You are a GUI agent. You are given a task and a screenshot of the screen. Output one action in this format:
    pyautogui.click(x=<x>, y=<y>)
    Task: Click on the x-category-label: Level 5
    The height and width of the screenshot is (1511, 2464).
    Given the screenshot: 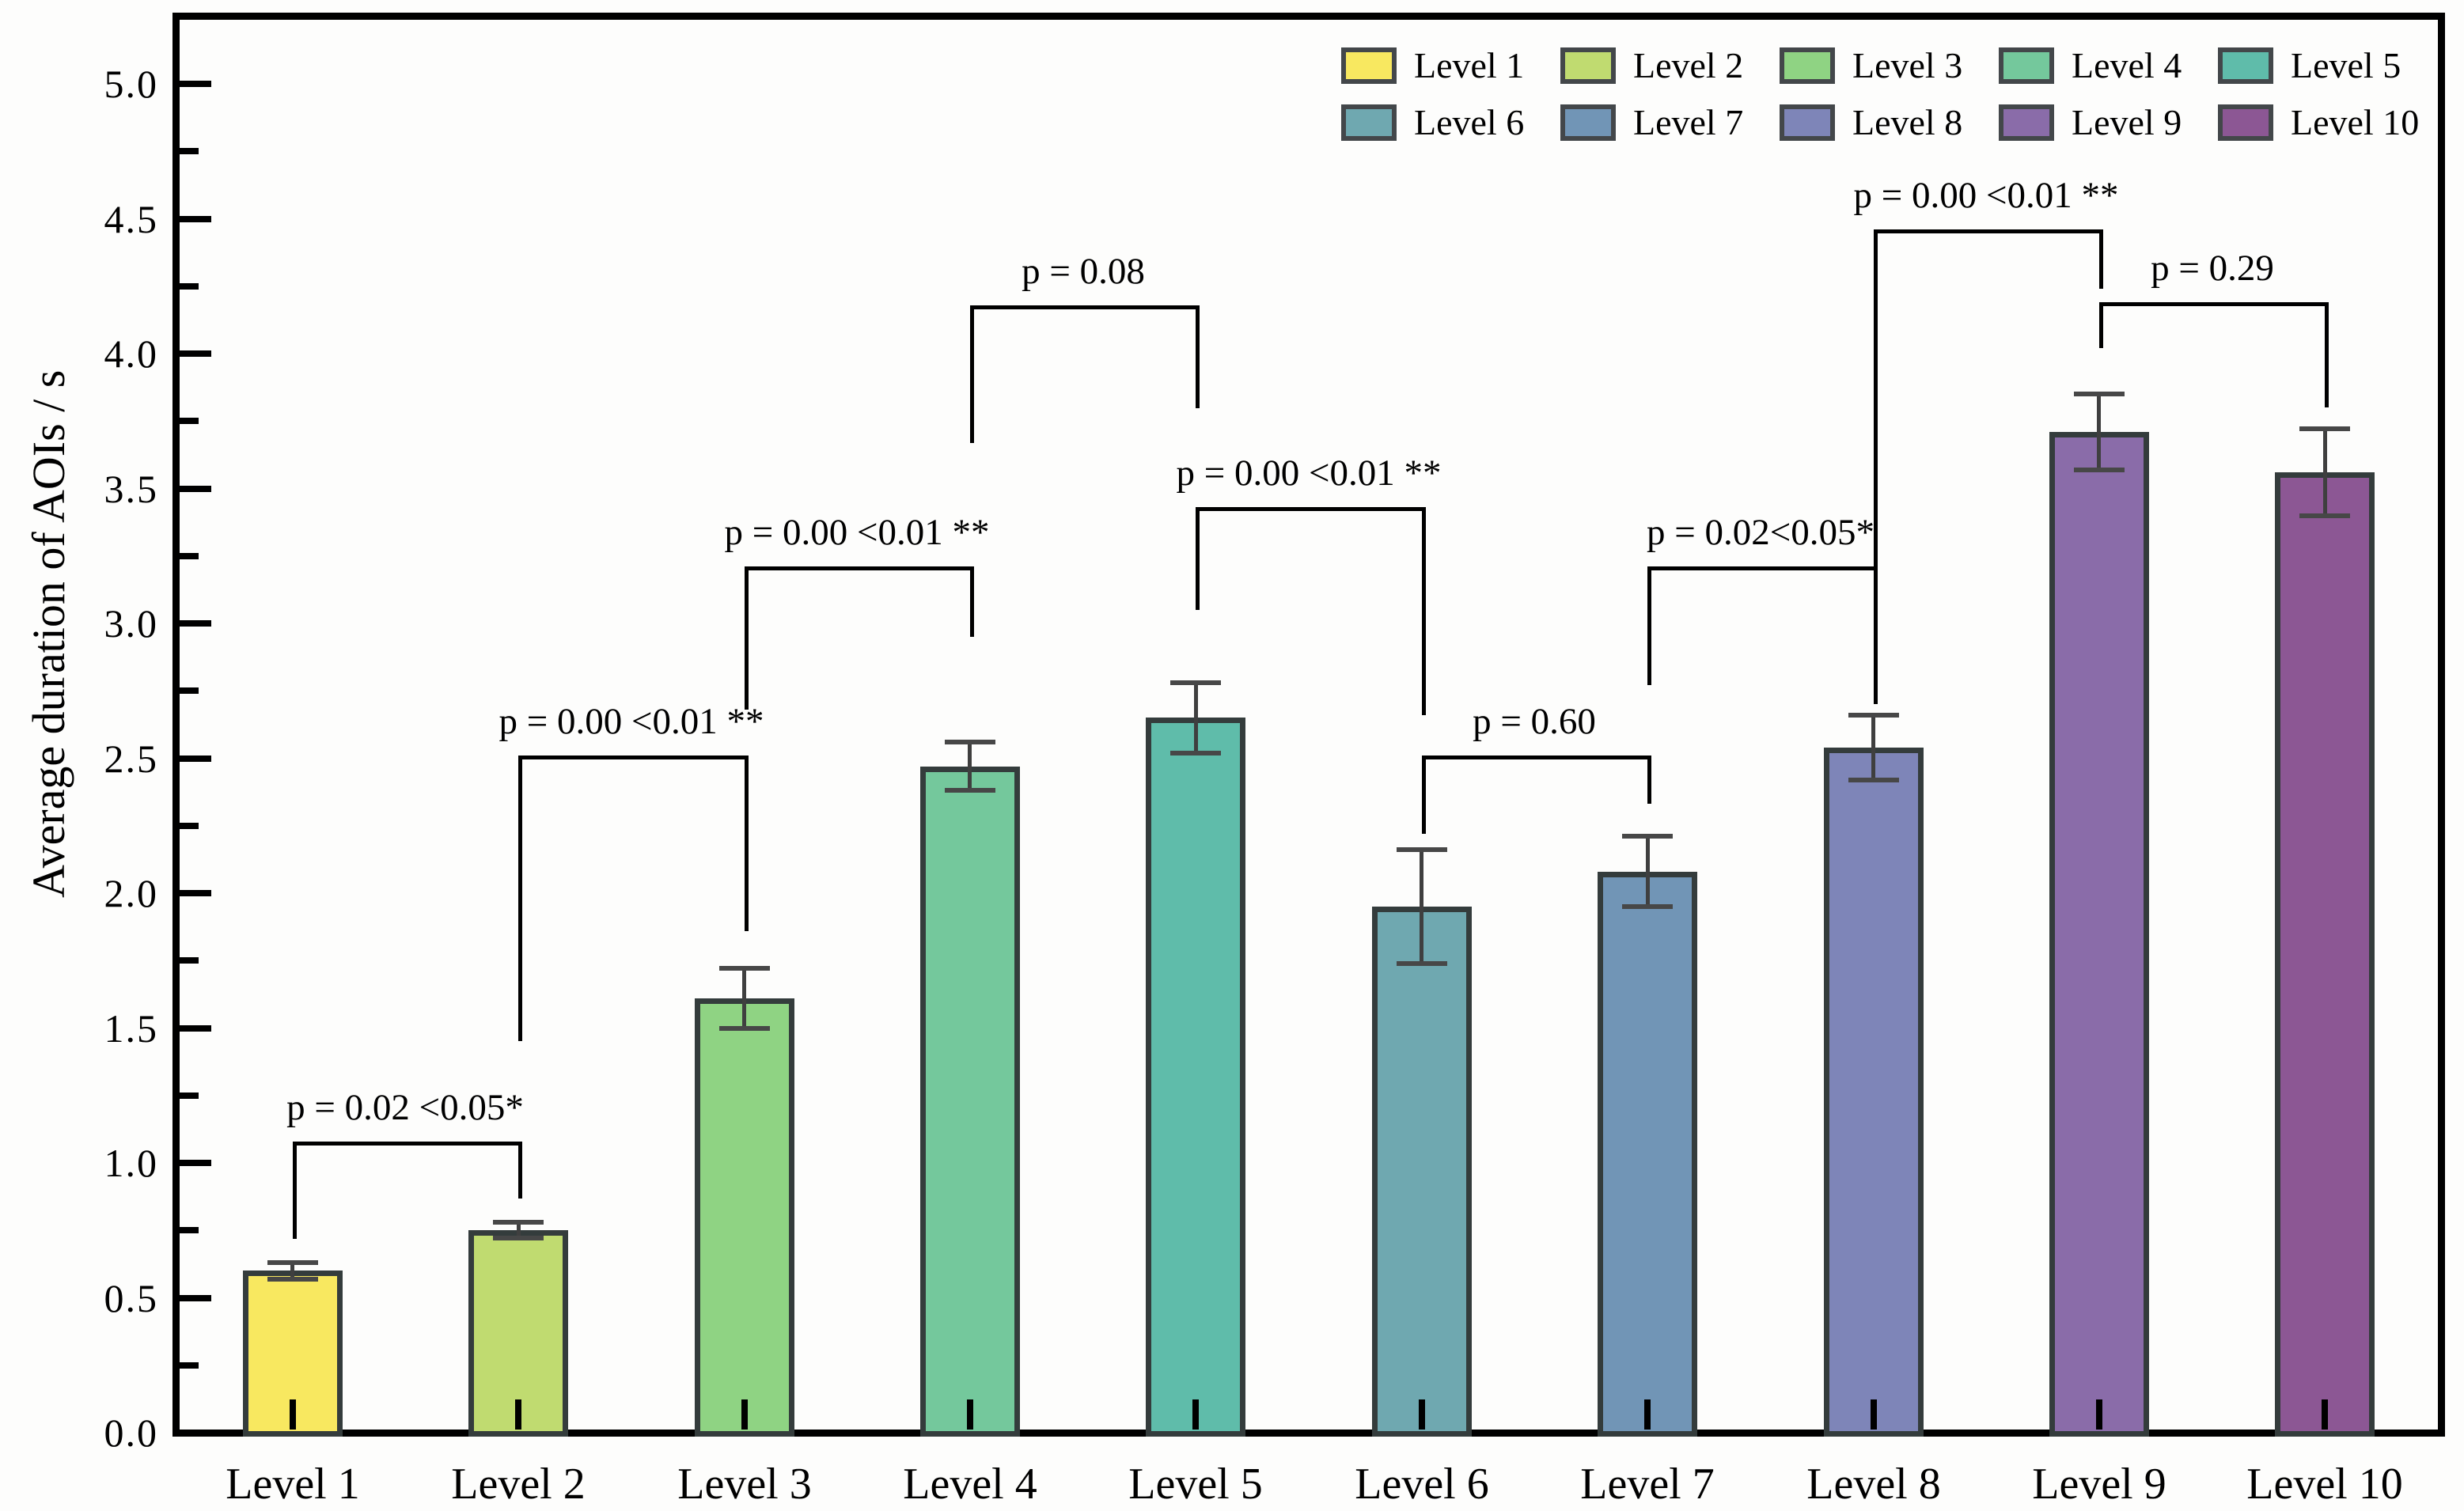 What is the action you would take?
    pyautogui.click(x=1195, y=1485)
    